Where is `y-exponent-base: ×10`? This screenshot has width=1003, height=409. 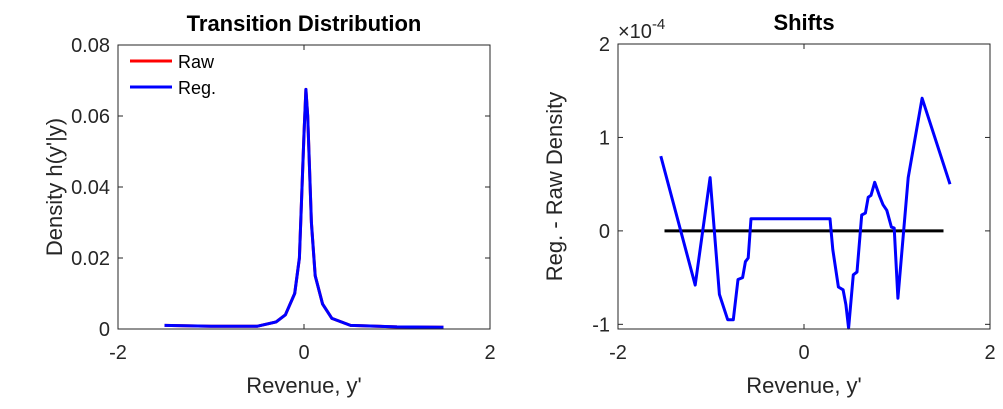 y-exponent-base: ×10 is located at coordinates (635, 32).